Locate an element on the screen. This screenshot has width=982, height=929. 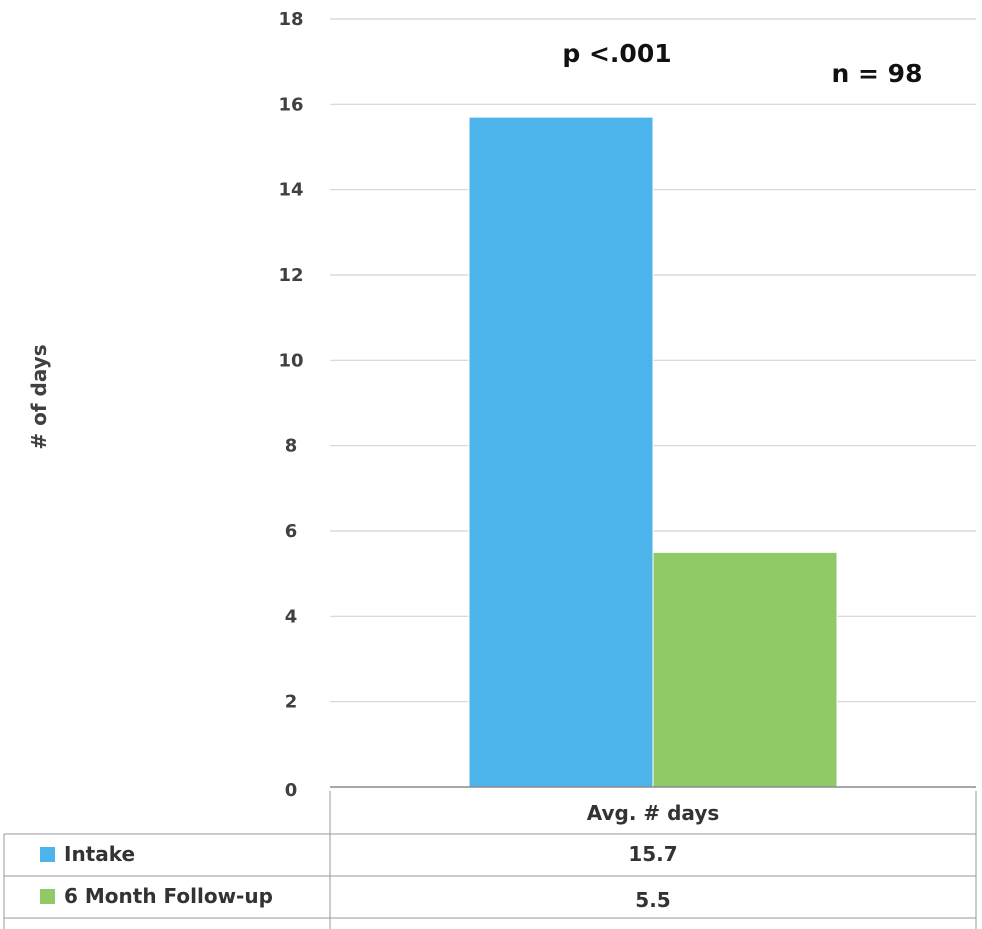
y-tick-label: 2 is located at coordinates (291, 702).